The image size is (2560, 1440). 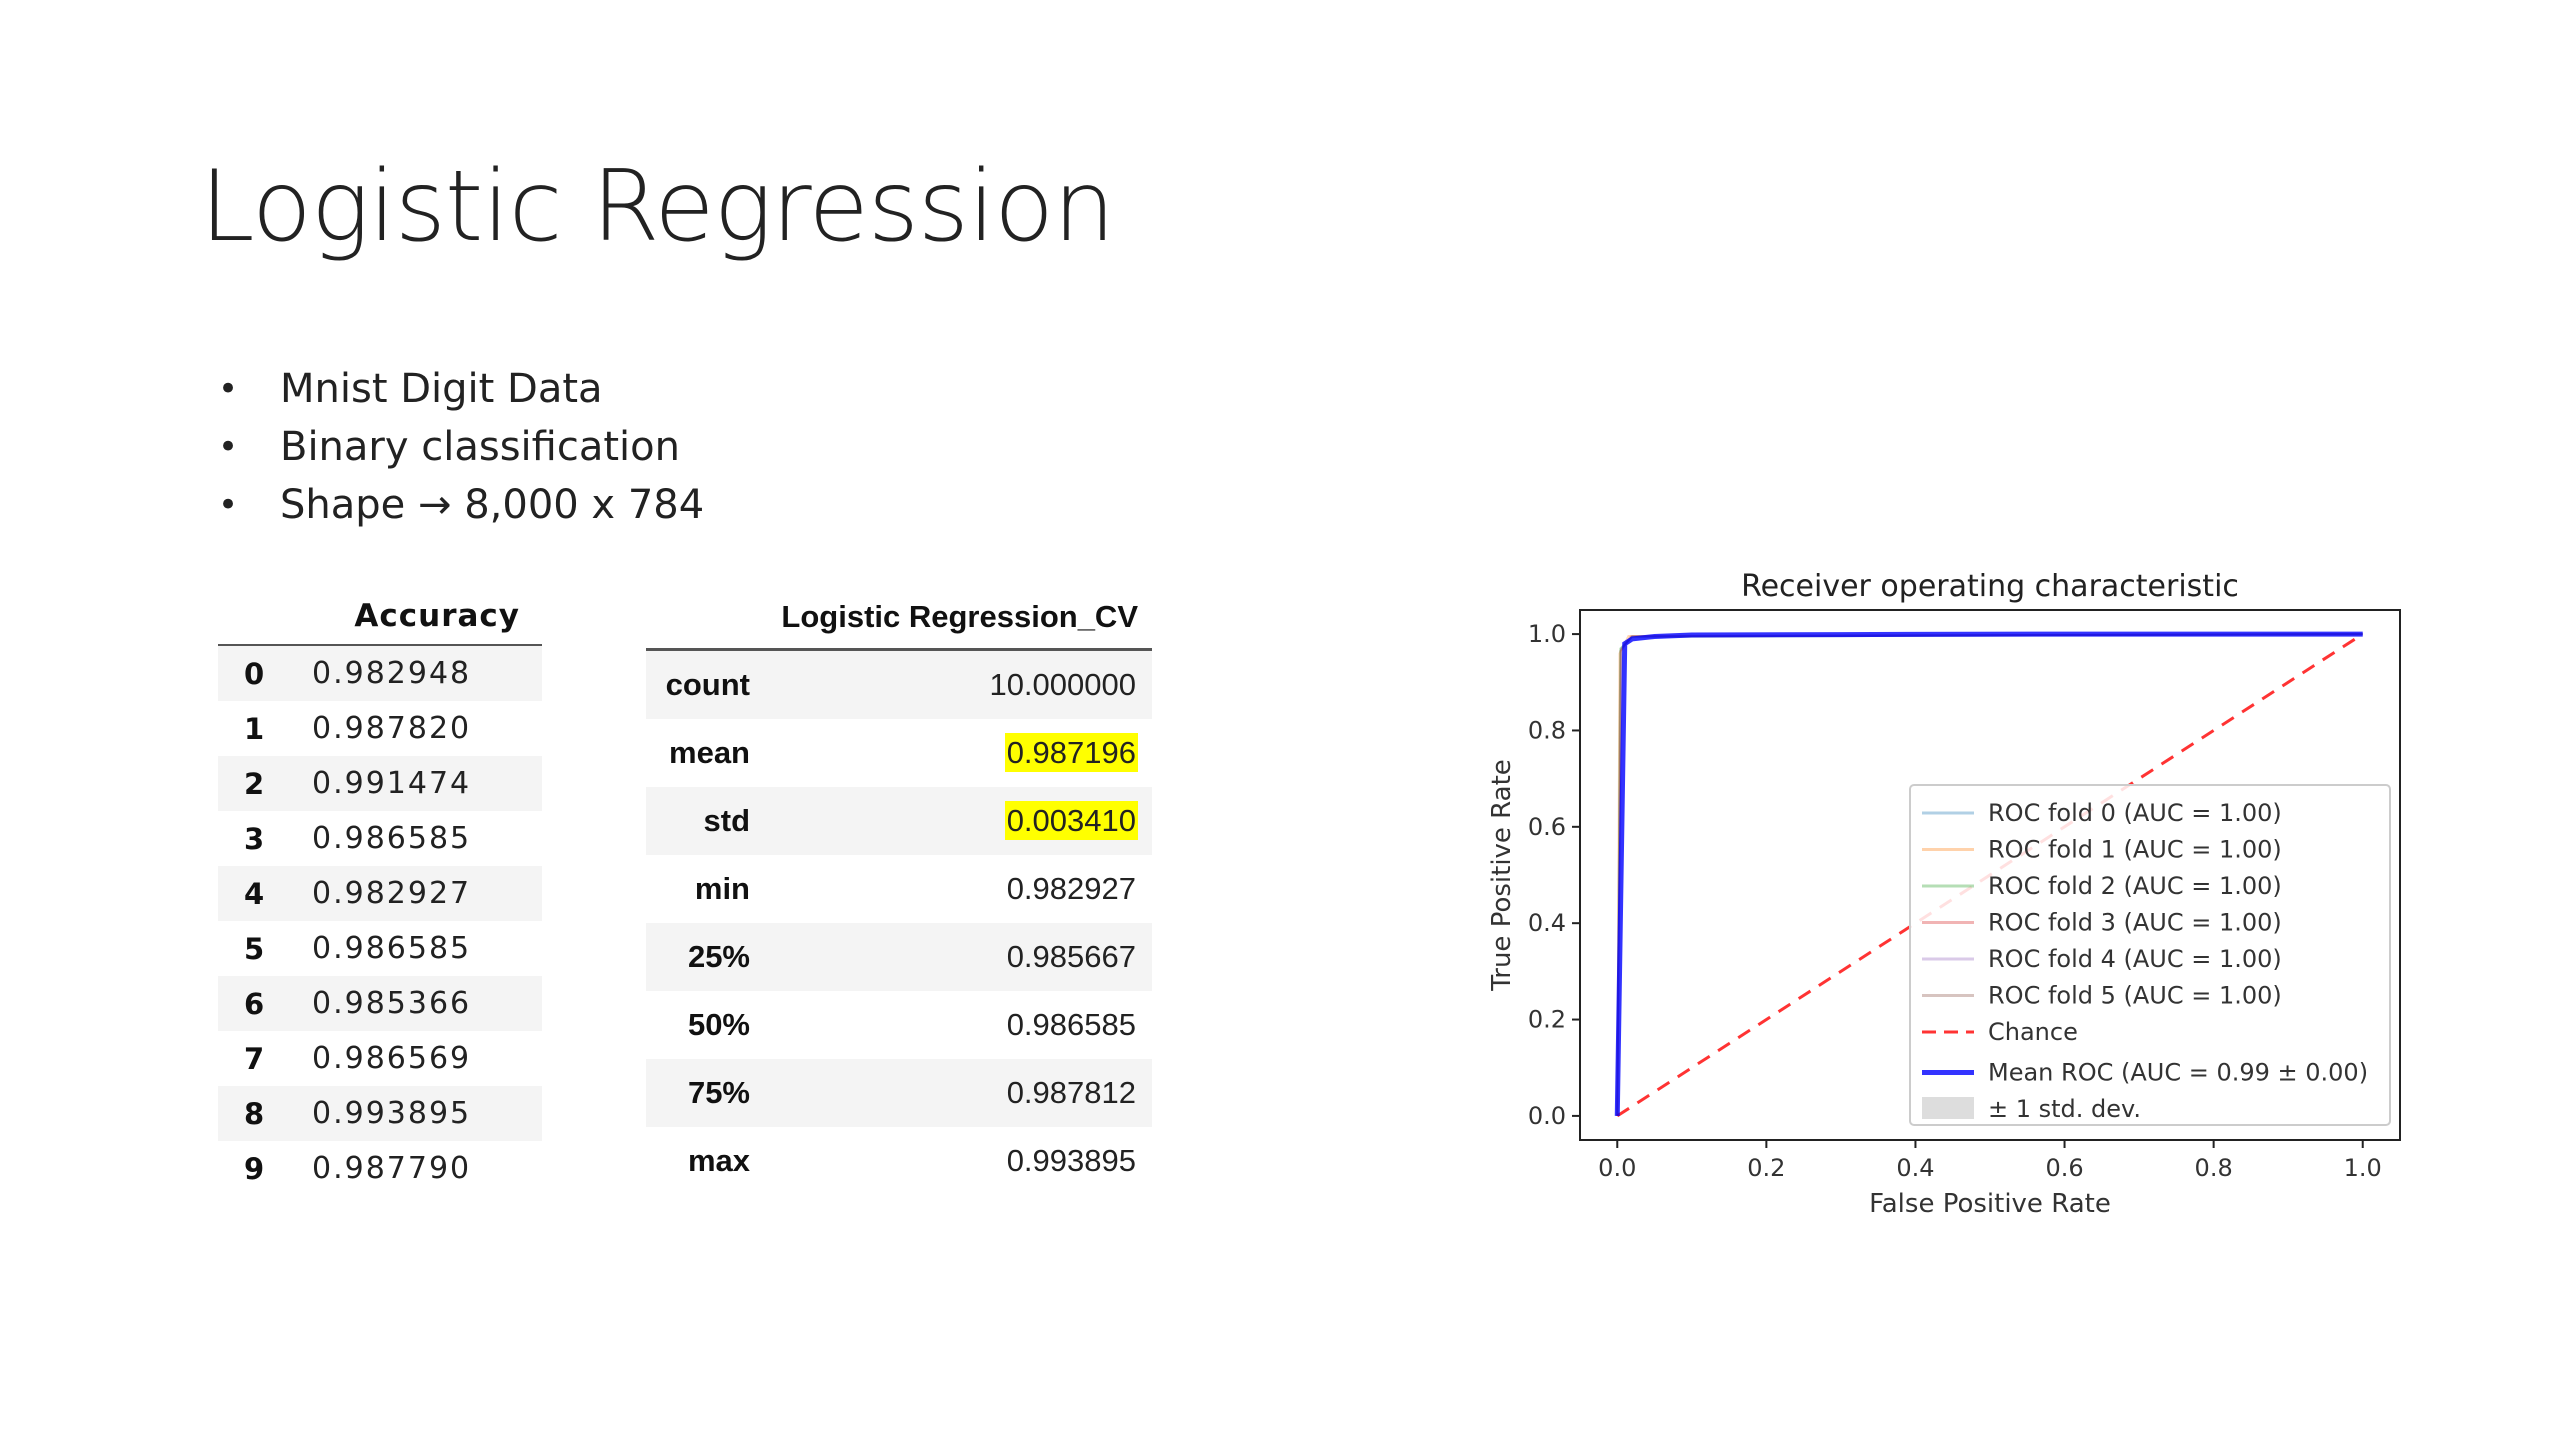 What do you see at coordinates (392, 1113) in the screenshot?
I see `accuracy-value: 0.993895` at bounding box center [392, 1113].